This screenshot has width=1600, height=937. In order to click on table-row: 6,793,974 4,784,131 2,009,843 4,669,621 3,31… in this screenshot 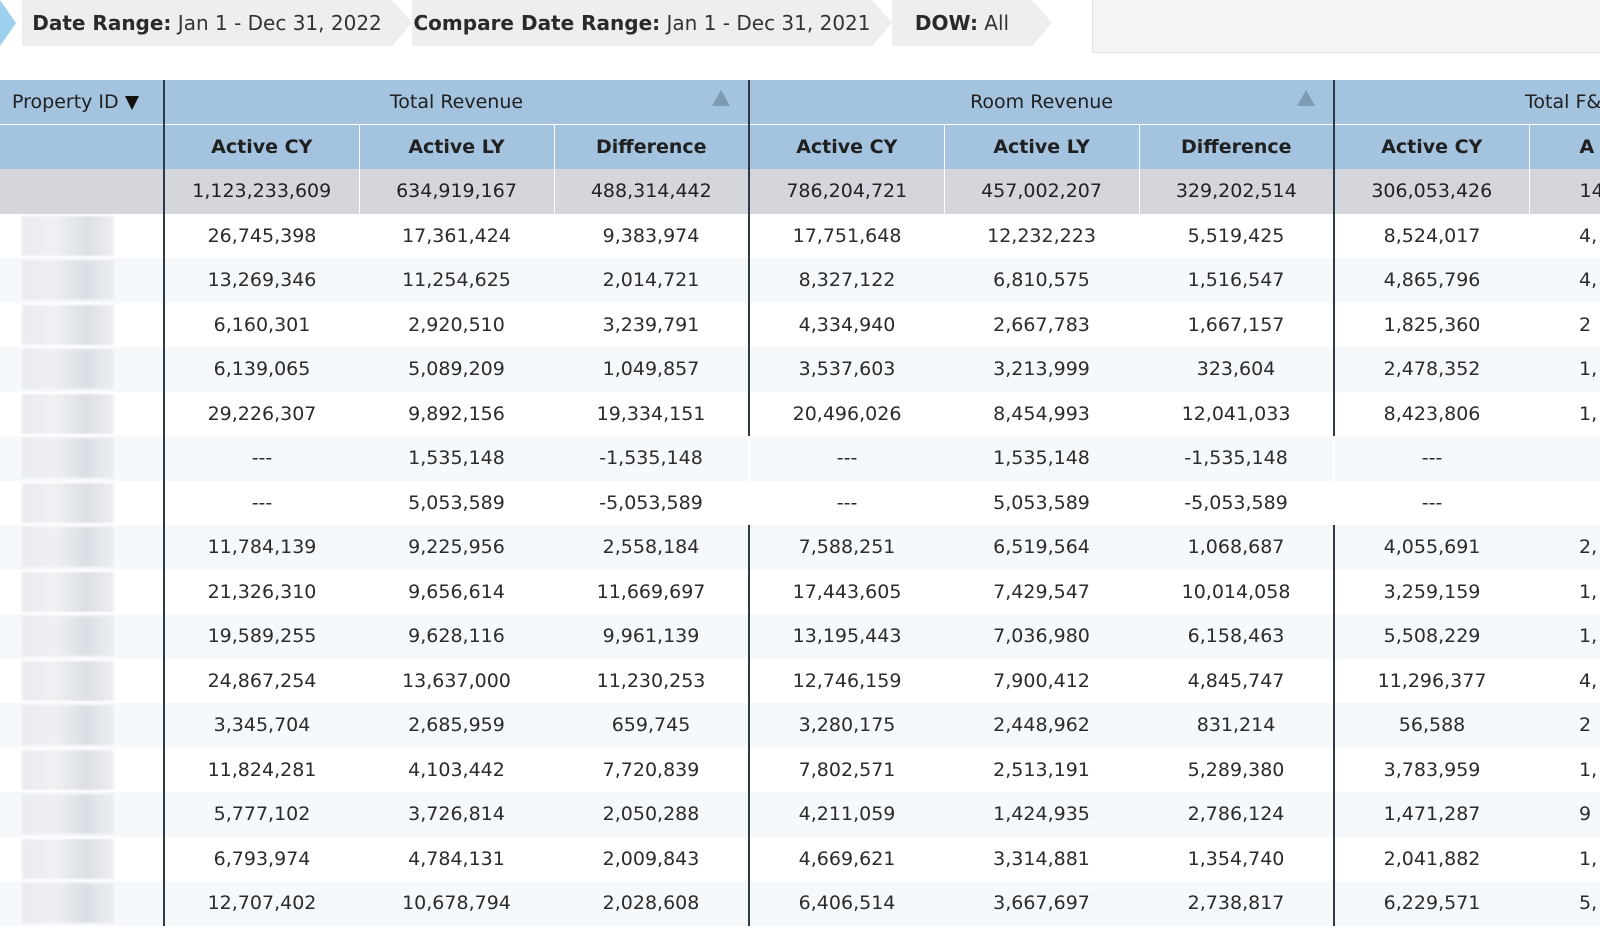, I will do `click(800, 858)`.